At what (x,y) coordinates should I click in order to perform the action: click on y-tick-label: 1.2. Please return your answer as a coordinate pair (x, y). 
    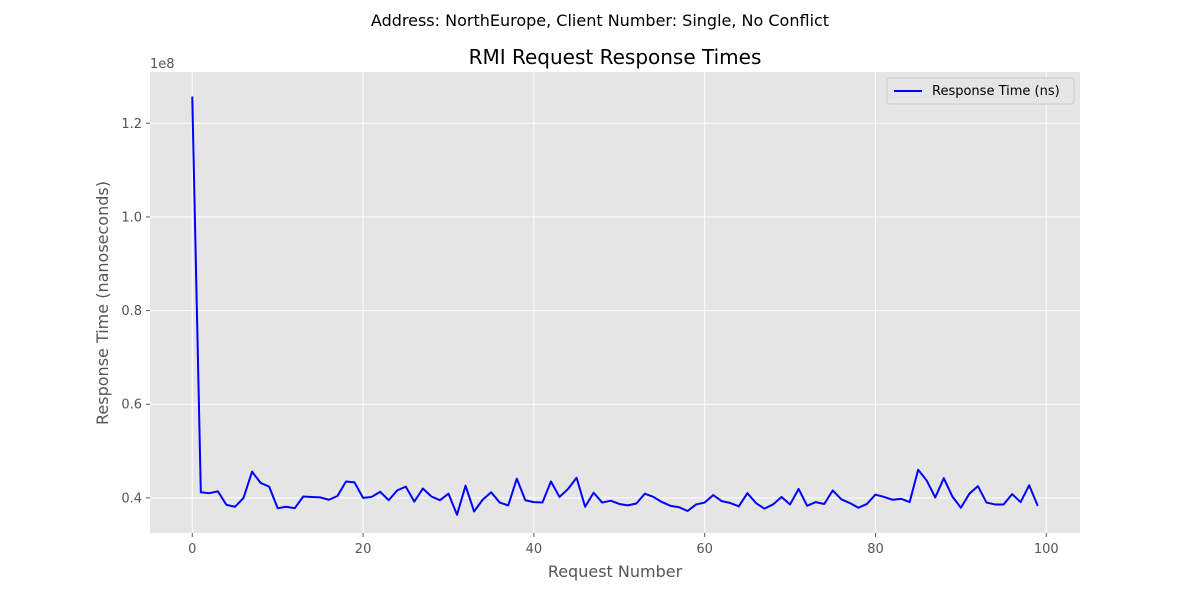
    Looking at the image, I should click on (131, 124).